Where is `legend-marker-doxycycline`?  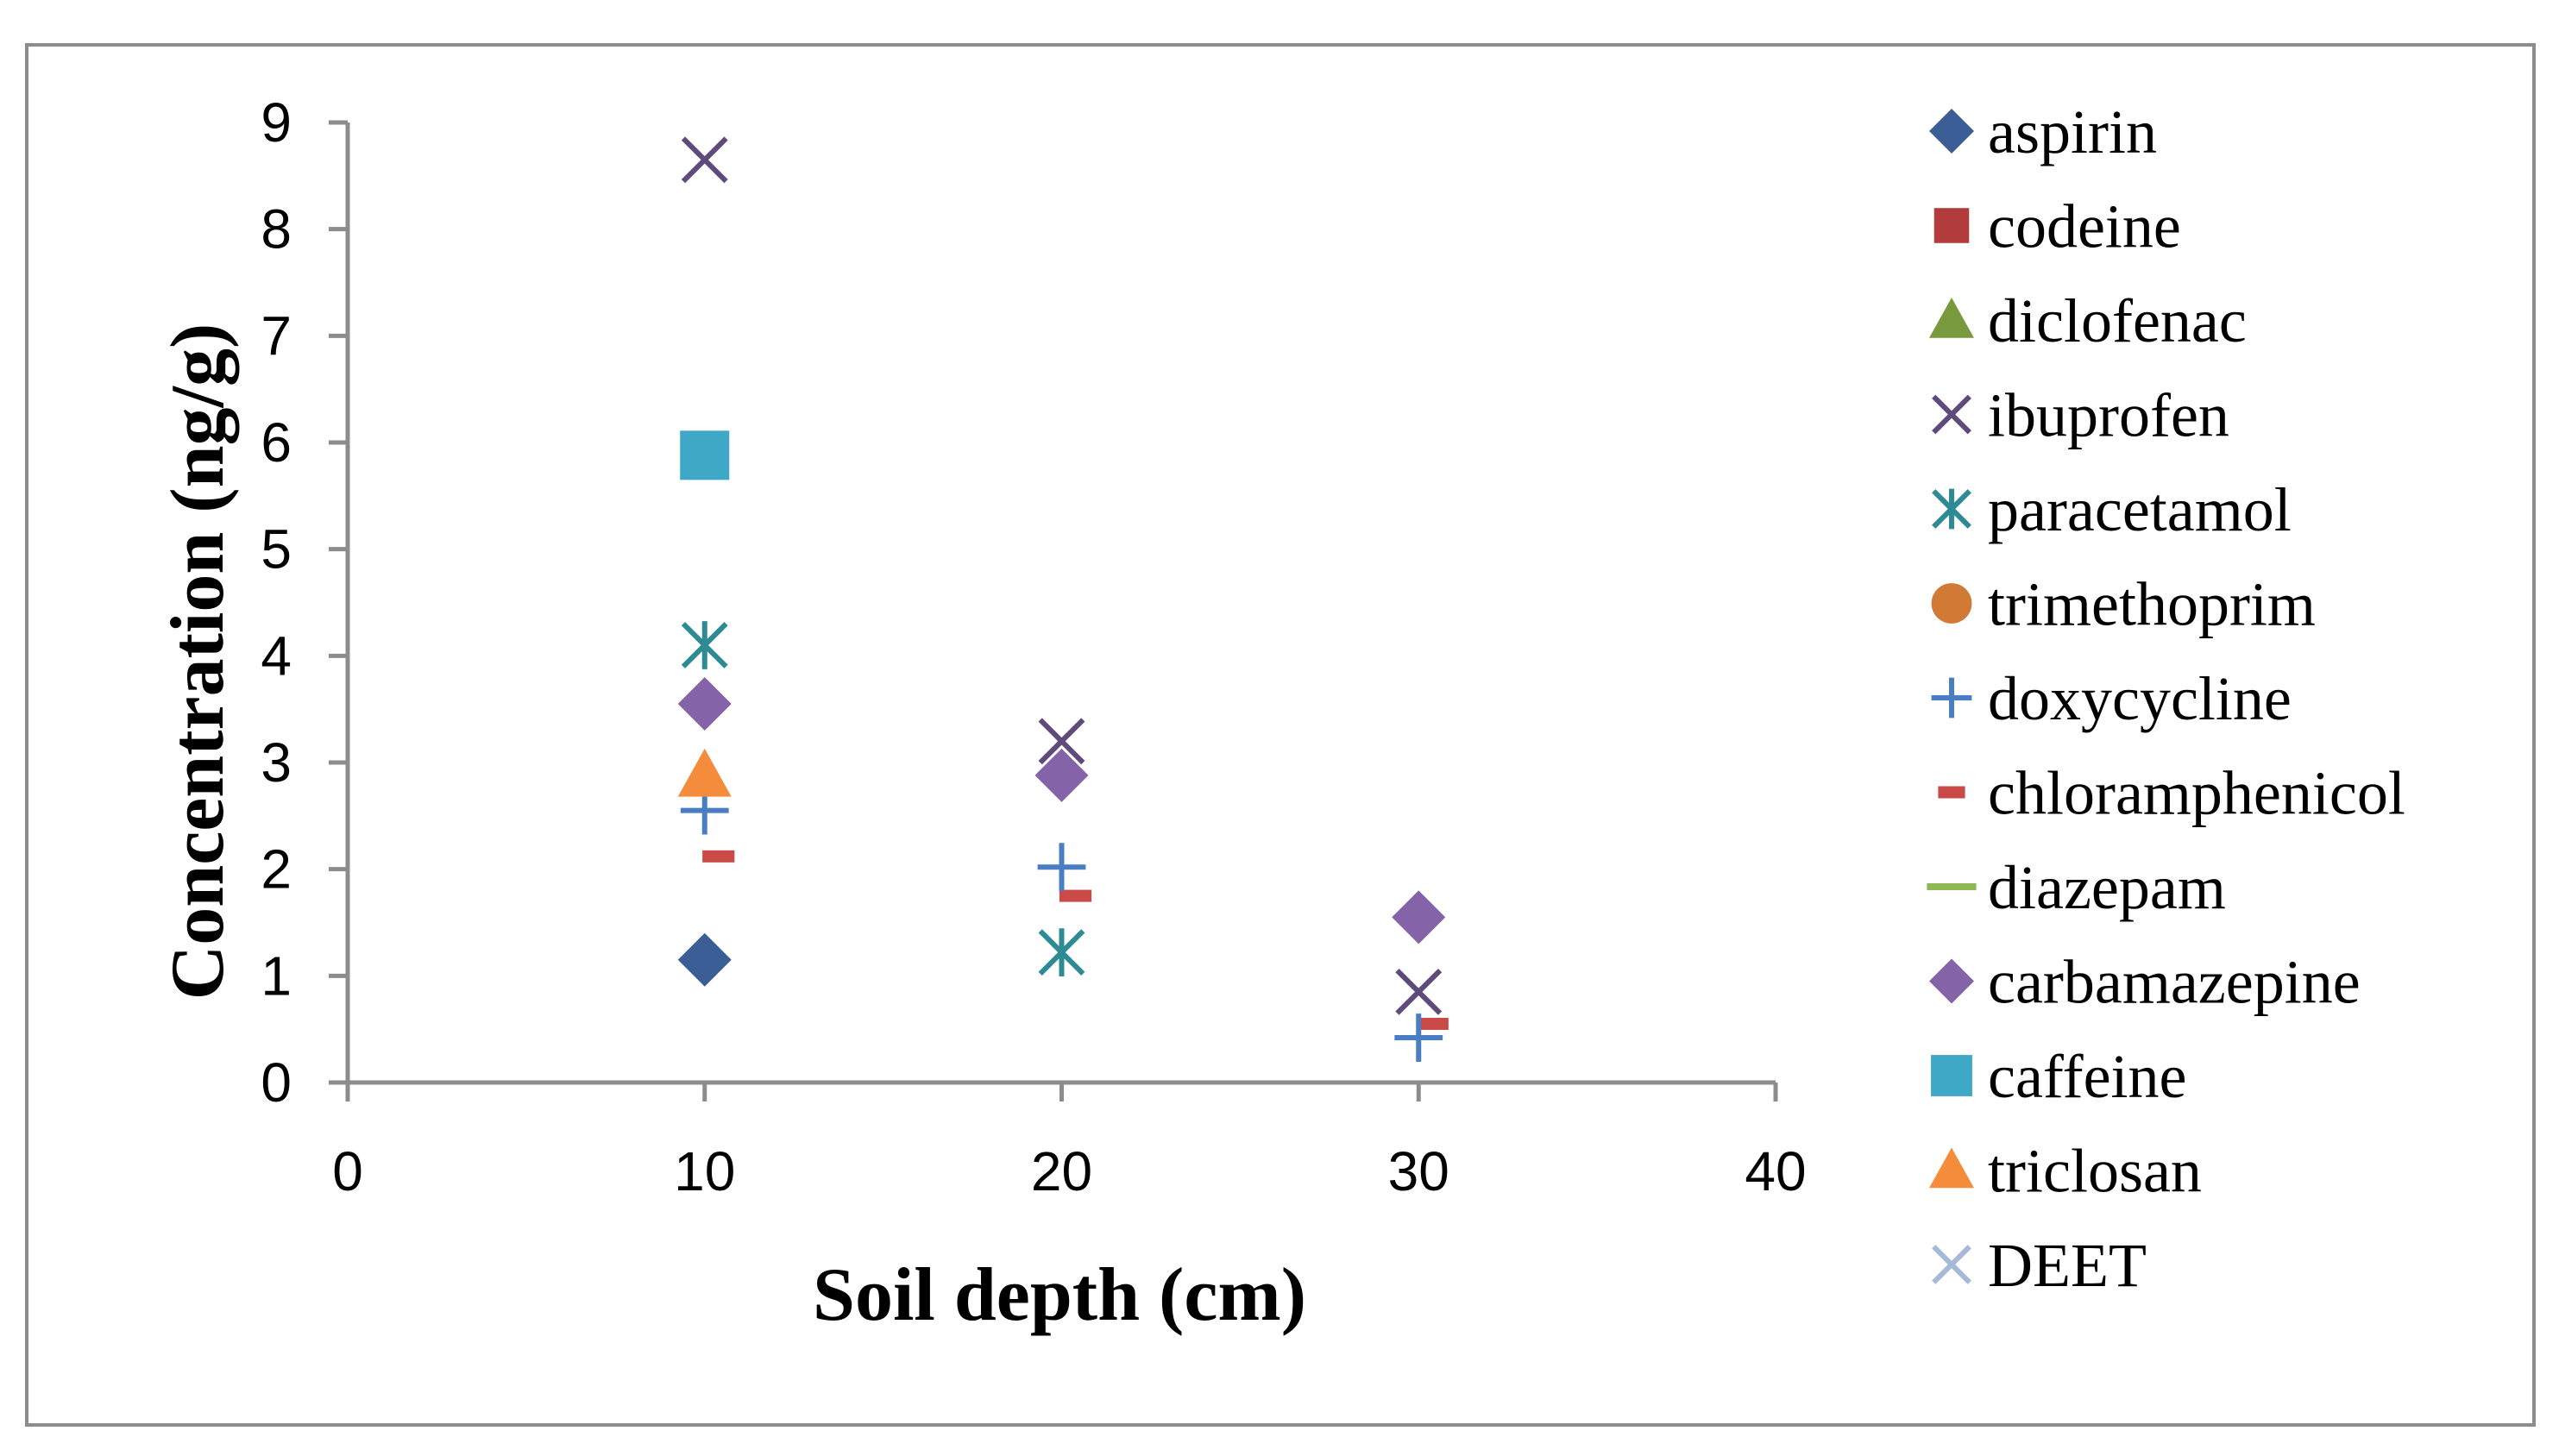
legend-marker-doxycycline is located at coordinates (1951, 698).